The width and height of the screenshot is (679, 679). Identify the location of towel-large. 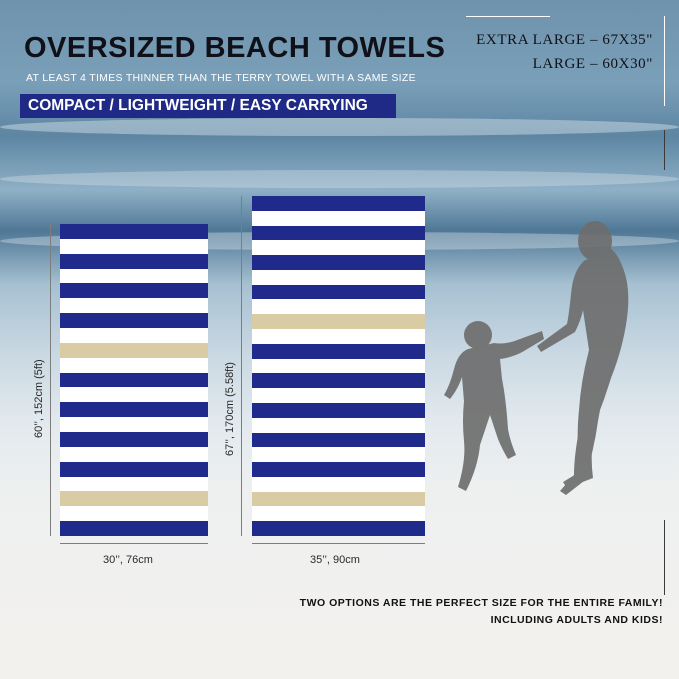
(338, 366).